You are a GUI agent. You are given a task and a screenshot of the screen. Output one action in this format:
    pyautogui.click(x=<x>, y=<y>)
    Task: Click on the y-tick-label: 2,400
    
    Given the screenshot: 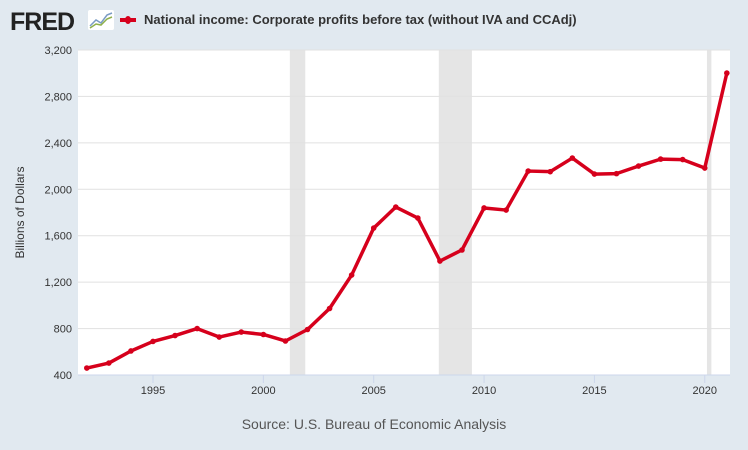 What is the action you would take?
    pyautogui.click(x=58, y=144)
    